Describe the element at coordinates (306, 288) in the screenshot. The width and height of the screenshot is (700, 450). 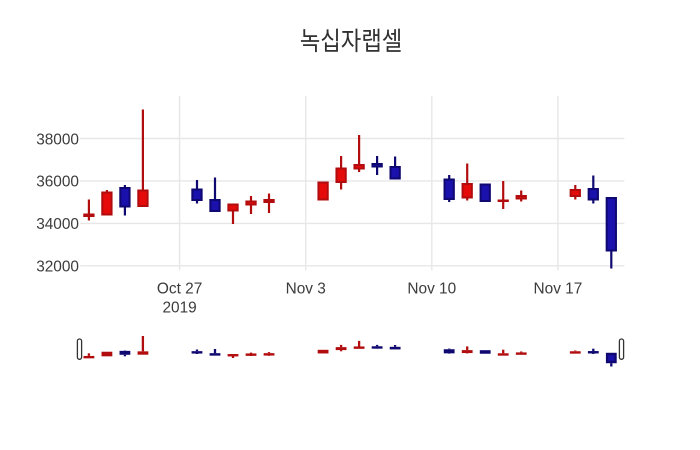
I see `svg-text: Nov 3` at that location.